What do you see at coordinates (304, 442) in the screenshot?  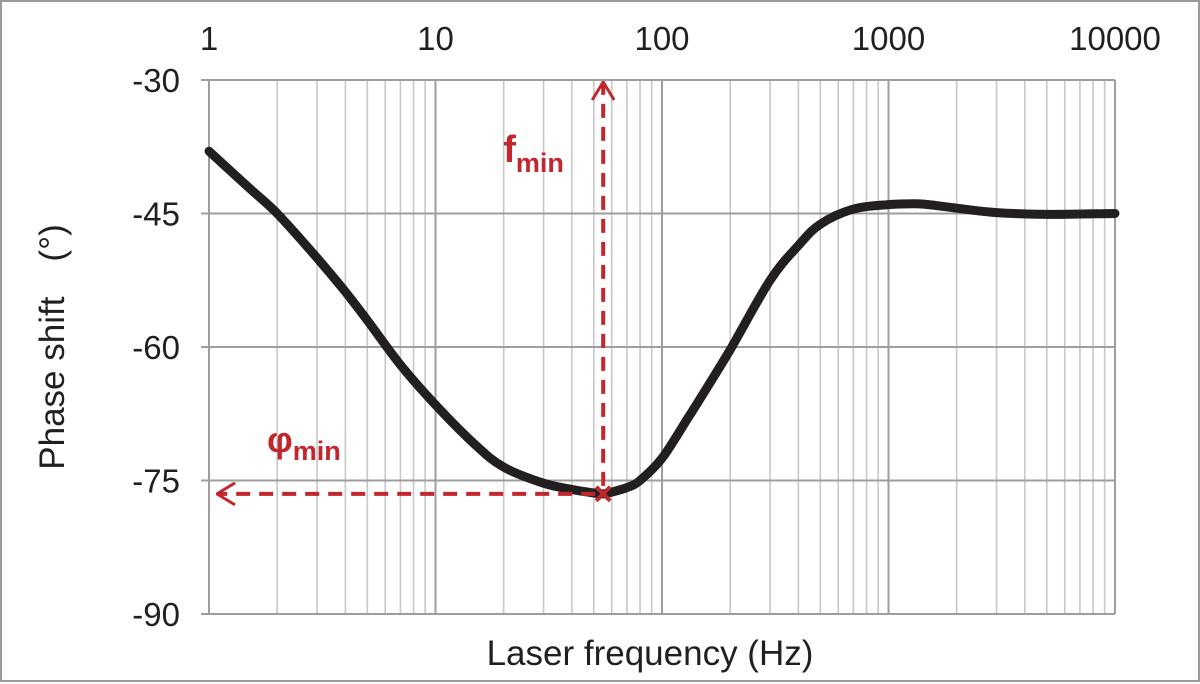 I see `phimin-label: φmin` at bounding box center [304, 442].